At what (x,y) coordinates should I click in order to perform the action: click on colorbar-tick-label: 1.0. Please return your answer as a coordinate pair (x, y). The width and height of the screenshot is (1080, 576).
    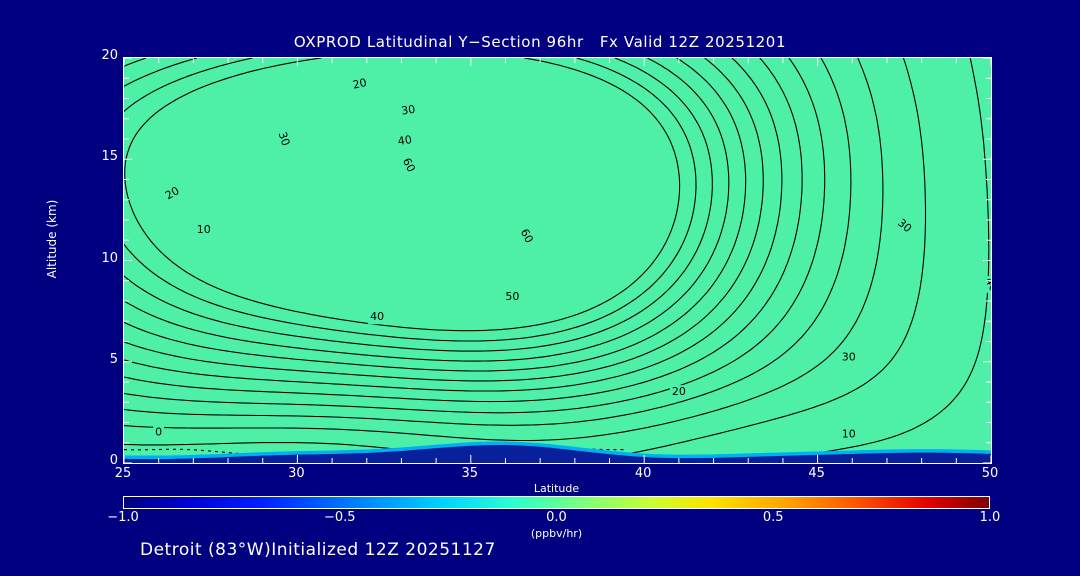
    Looking at the image, I should click on (990, 517).